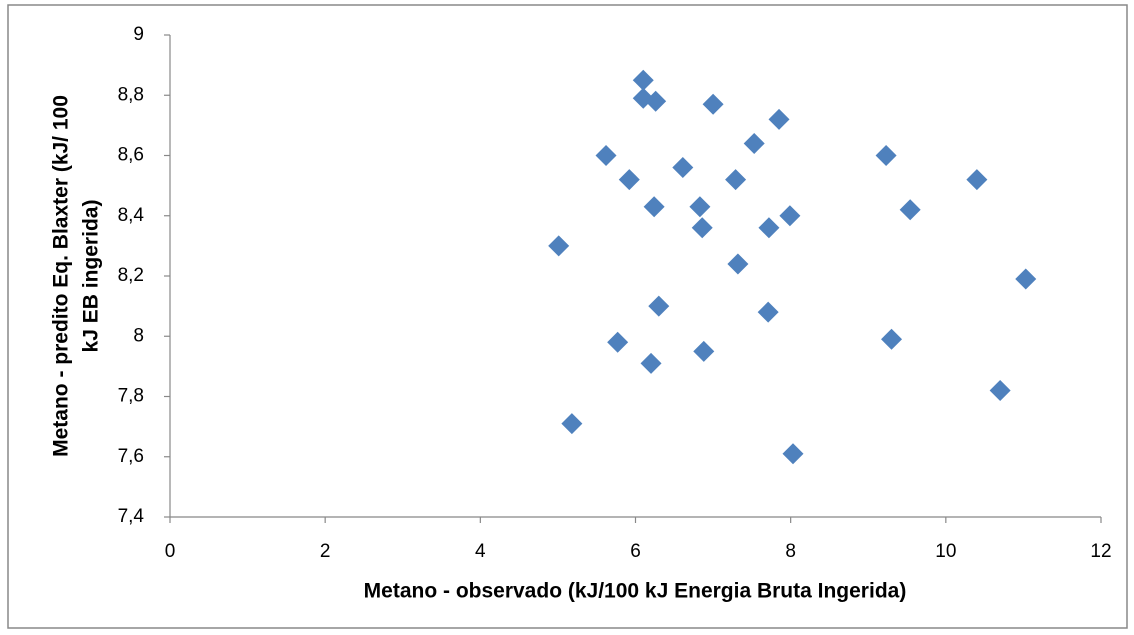 This screenshot has height=635, width=1134. Describe the element at coordinates (325, 551) in the screenshot. I see `x-tick-label: 2` at that location.